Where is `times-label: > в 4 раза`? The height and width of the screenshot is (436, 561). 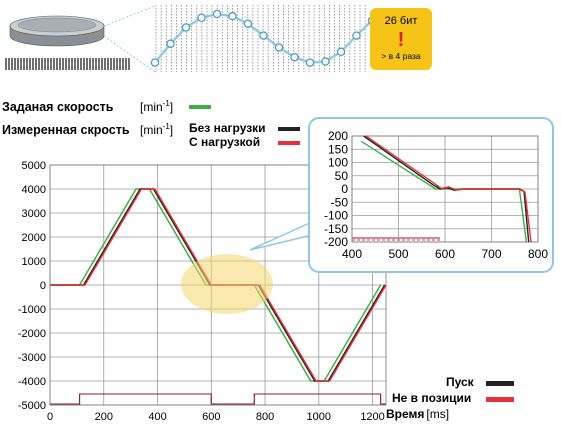 times-label: > в 4 раза is located at coordinates (401, 56).